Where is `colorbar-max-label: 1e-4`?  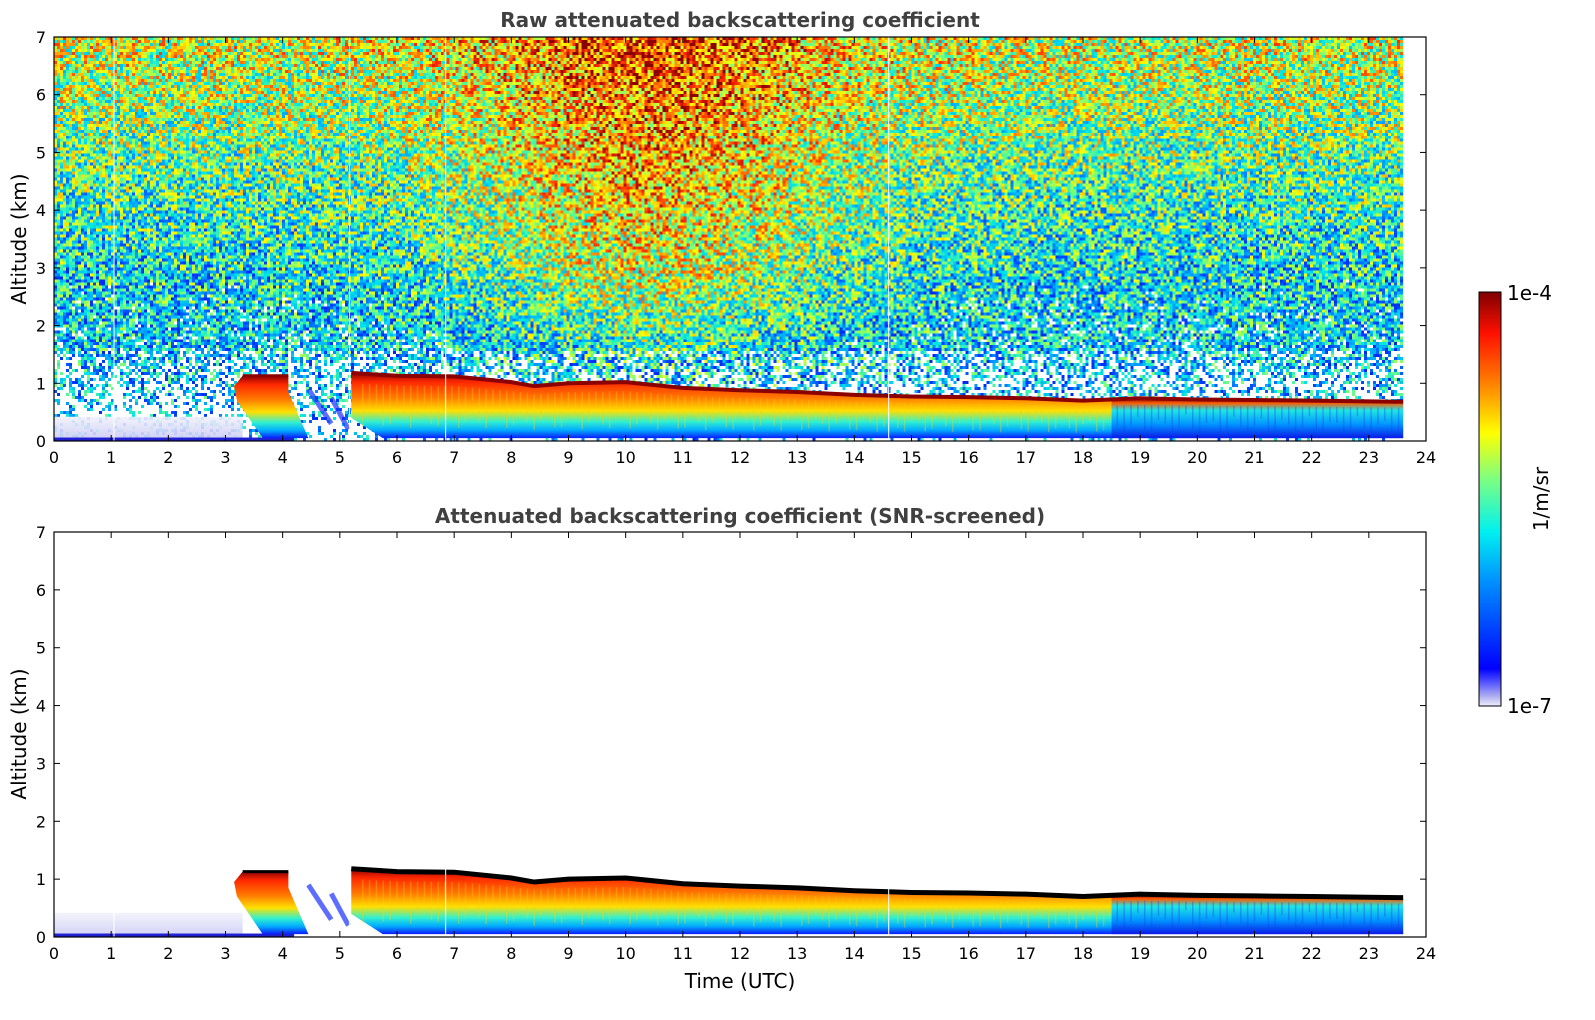 colorbar-max-label: 1e-4 is located at coordinates (1529, 293).